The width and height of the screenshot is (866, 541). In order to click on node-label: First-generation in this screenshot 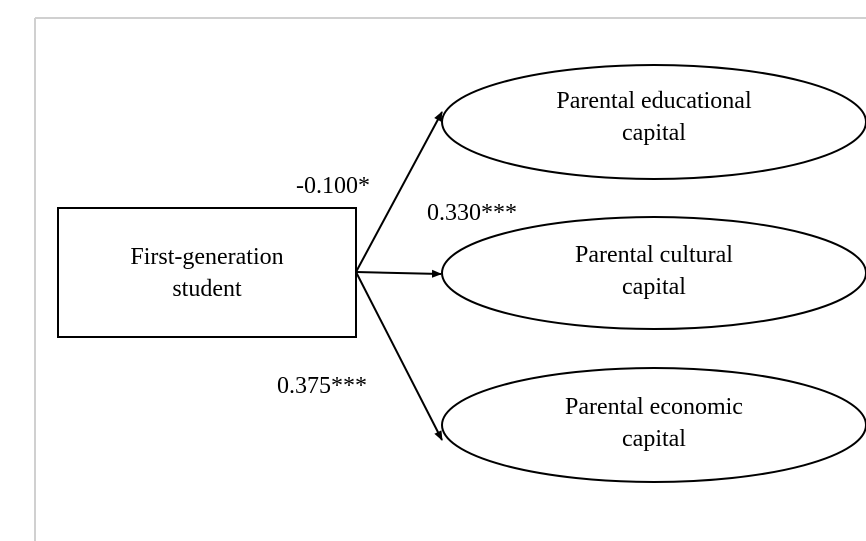, I will do `click(206, 257)`.